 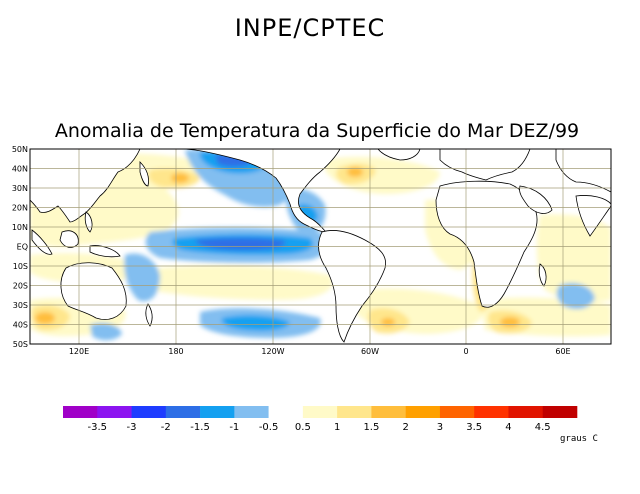 I want to click on lat-label: 40S, so click(x=20, y=325).